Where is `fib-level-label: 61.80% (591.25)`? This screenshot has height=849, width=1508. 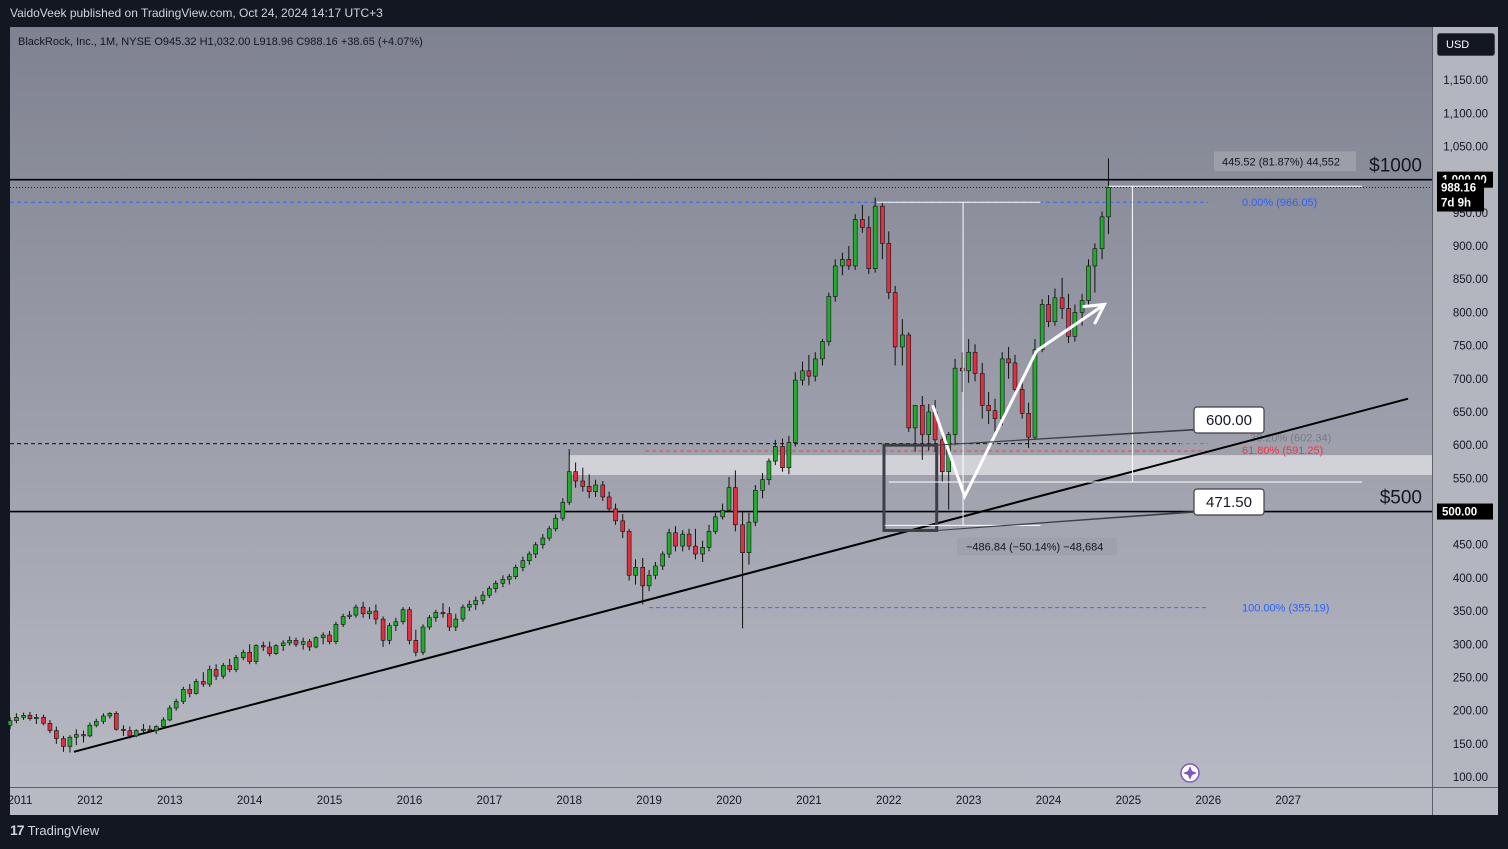 fib-level-label: 61.80% (591.25) is located at coordinates (1282, 451).